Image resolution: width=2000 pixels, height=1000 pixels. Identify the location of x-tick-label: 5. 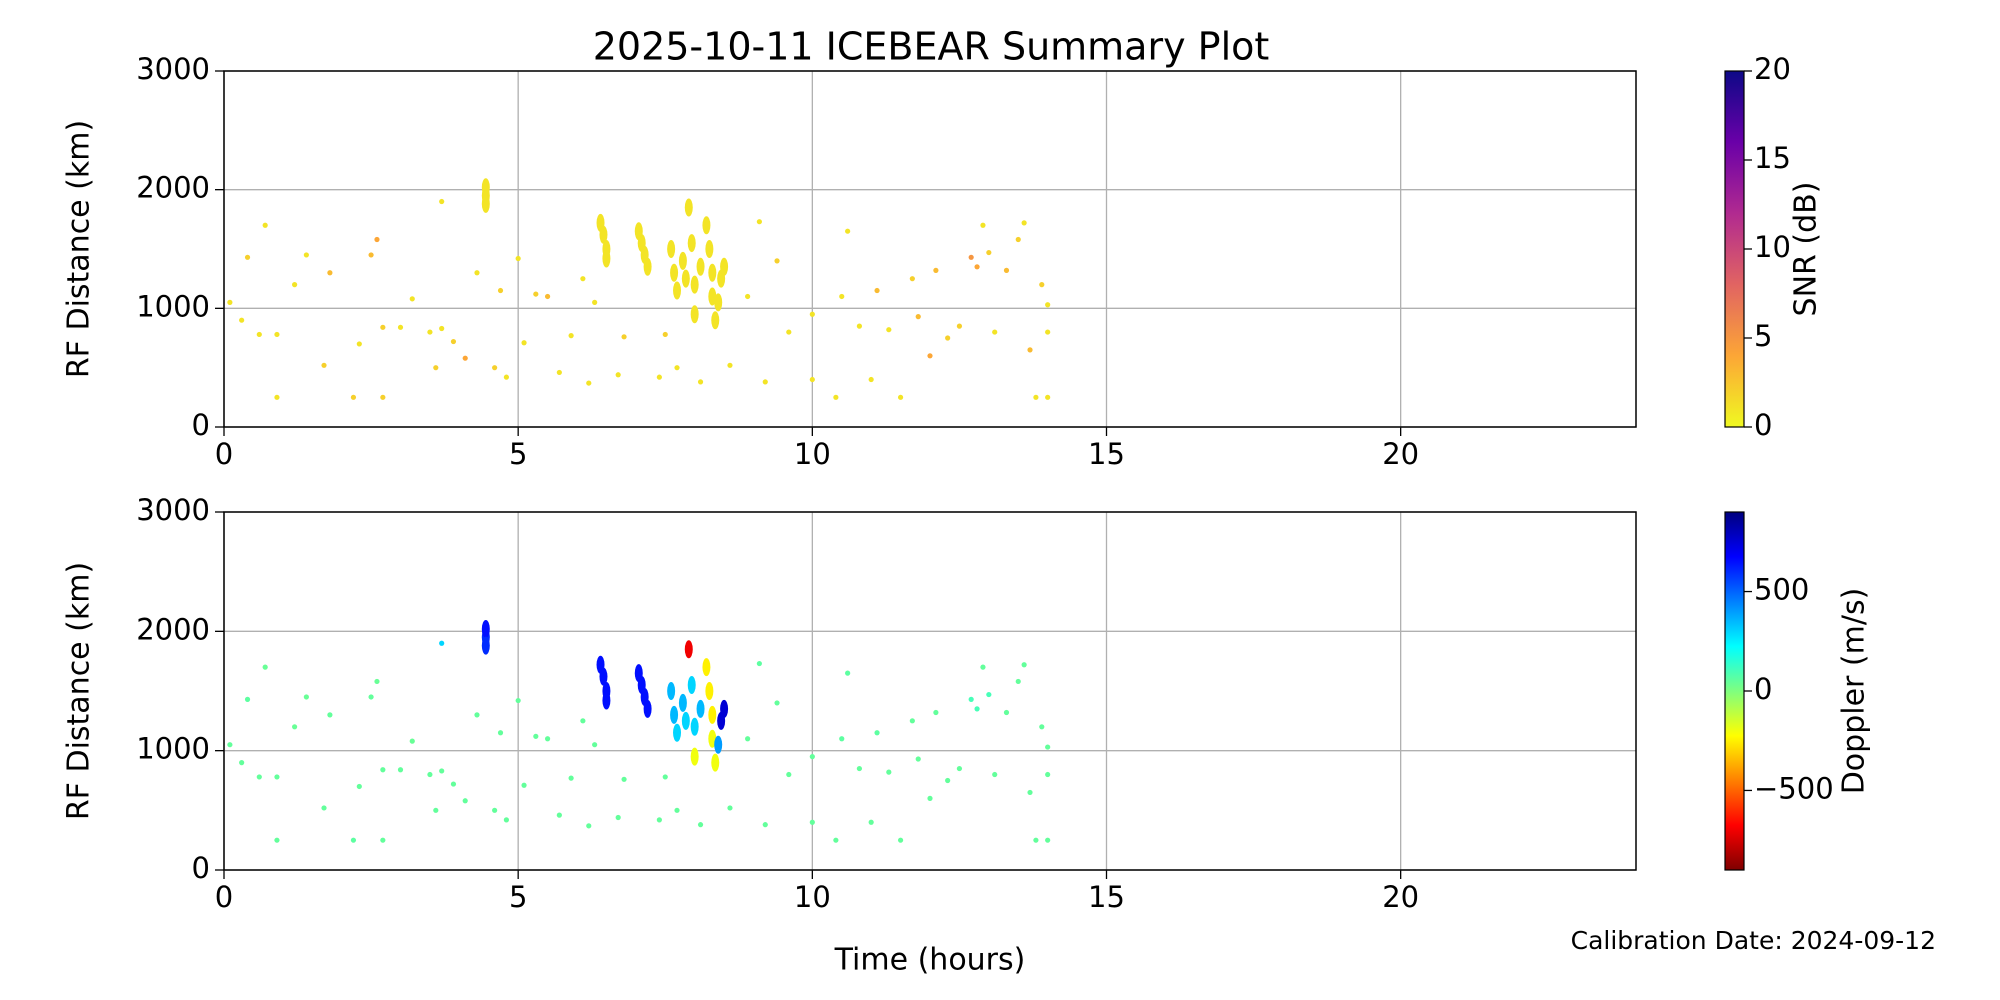
(518, 454).